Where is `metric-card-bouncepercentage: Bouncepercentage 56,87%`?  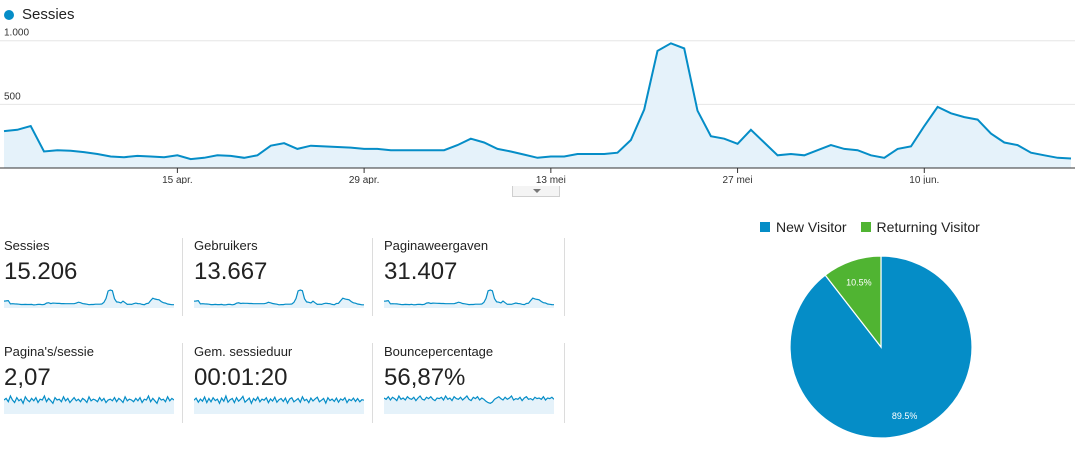 metric-card-bouncepercentage: Bouncepercentage 56,87% is located at coordinates (473, 394).